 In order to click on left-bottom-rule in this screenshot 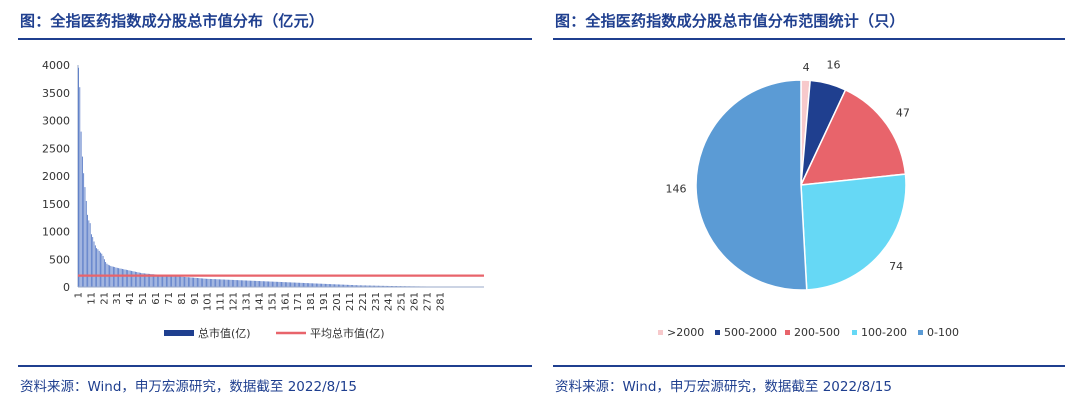, I will do `click(275, 366)`.